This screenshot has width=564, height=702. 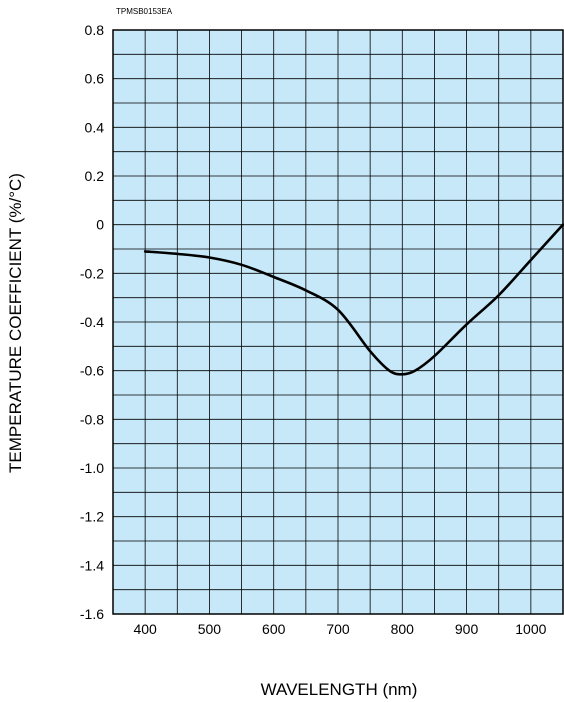 I want to click on y-axis-label: TEMPERATURE COEFFICIENT (%/°C), so click(x=15, y=323).